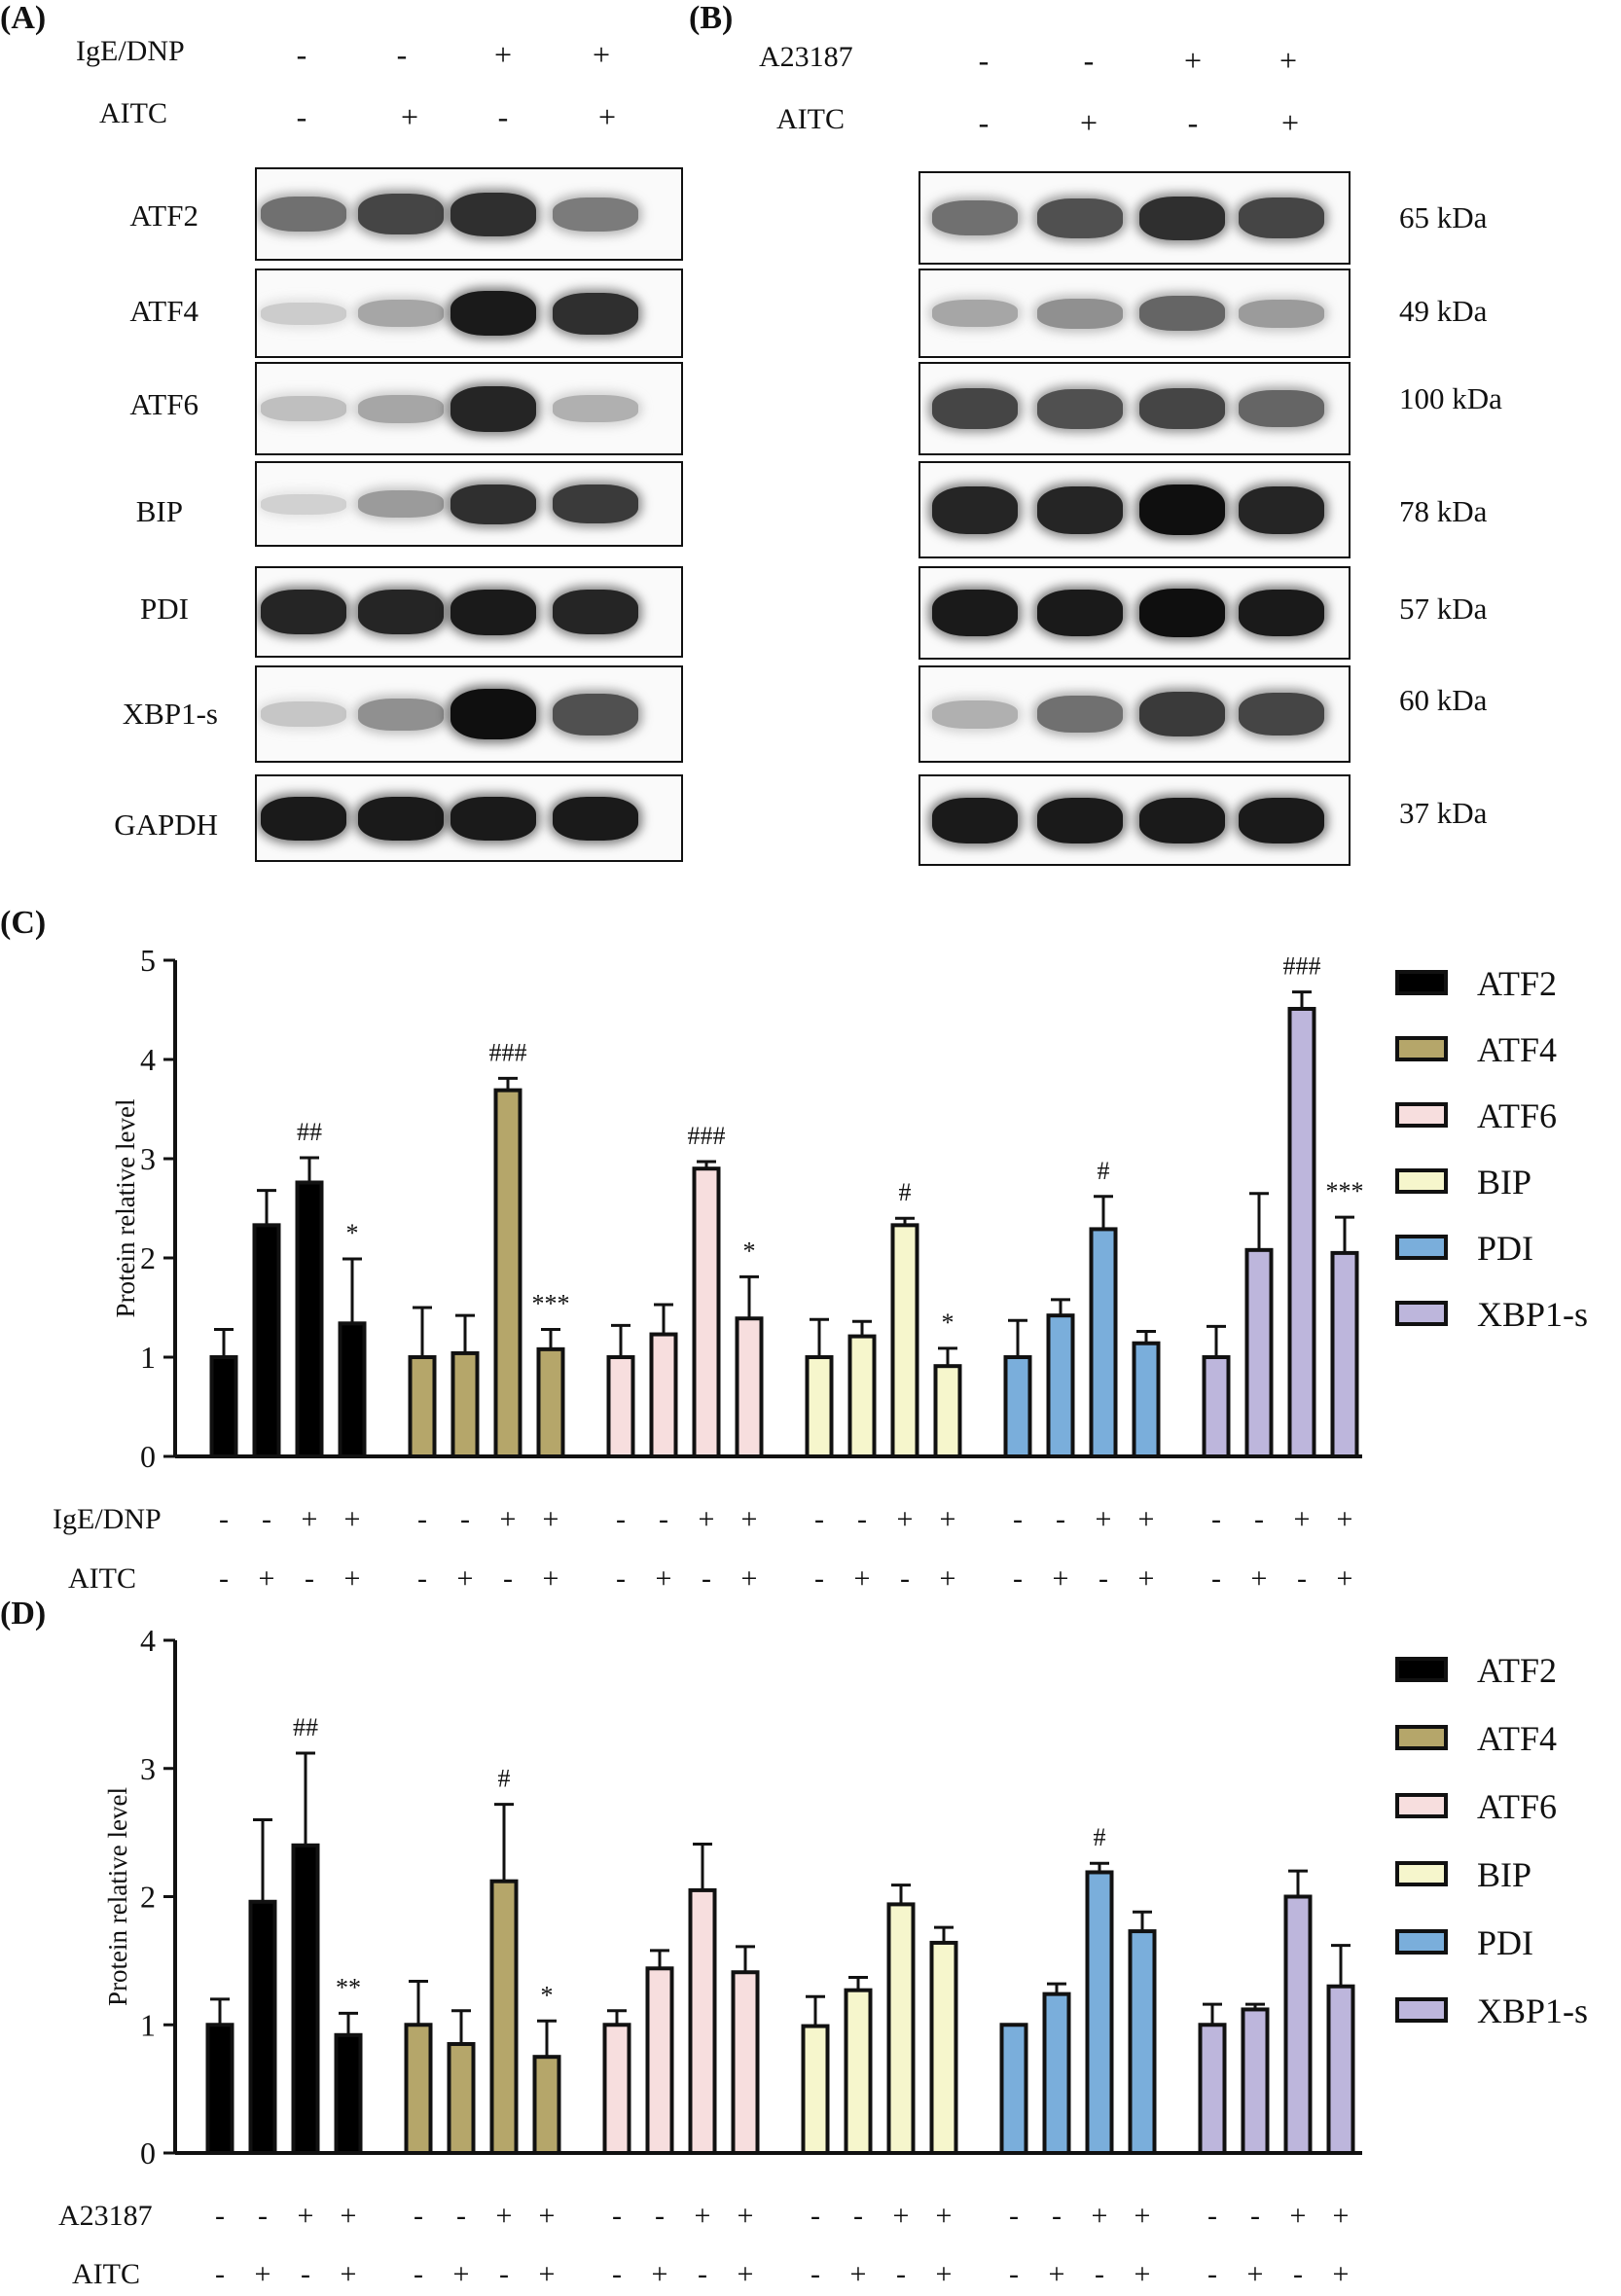  Describe the element at coordinates (164, 311) in the screenshot. I see `blot-label-atf4: ATF4` at that location.